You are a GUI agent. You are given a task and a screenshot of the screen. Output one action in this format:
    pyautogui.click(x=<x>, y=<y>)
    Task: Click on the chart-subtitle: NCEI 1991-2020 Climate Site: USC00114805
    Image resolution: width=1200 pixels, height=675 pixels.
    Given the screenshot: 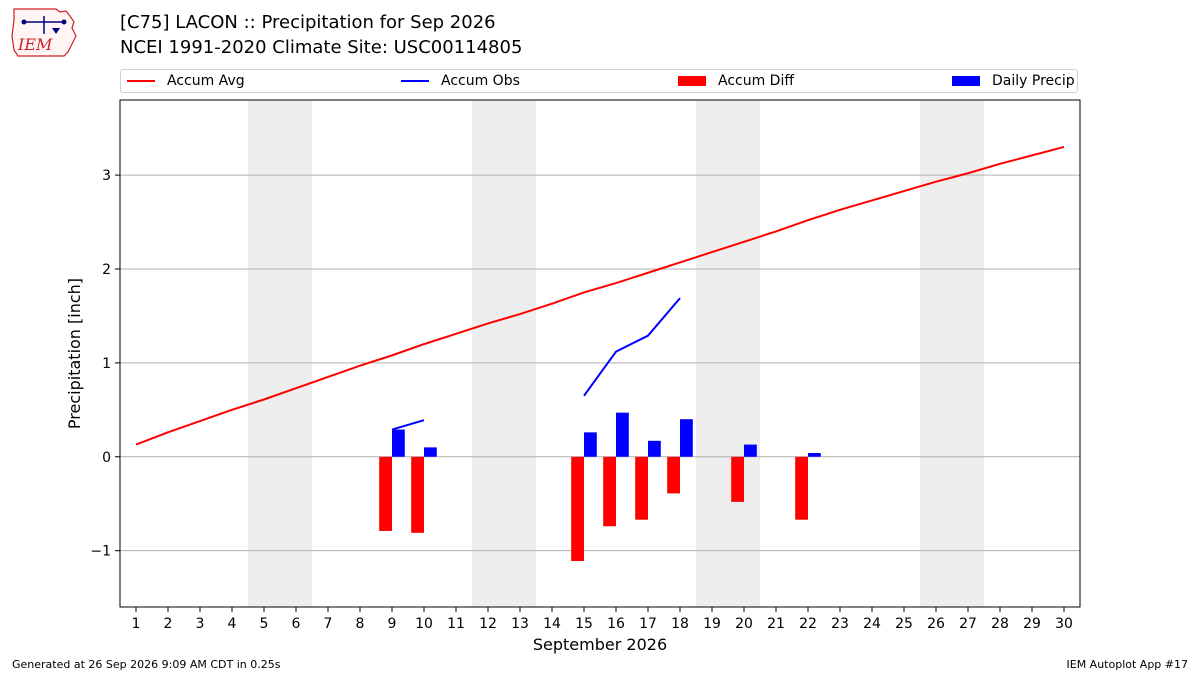 What is the action you would take?
    pyautogui.click(x=321, y=47)
    